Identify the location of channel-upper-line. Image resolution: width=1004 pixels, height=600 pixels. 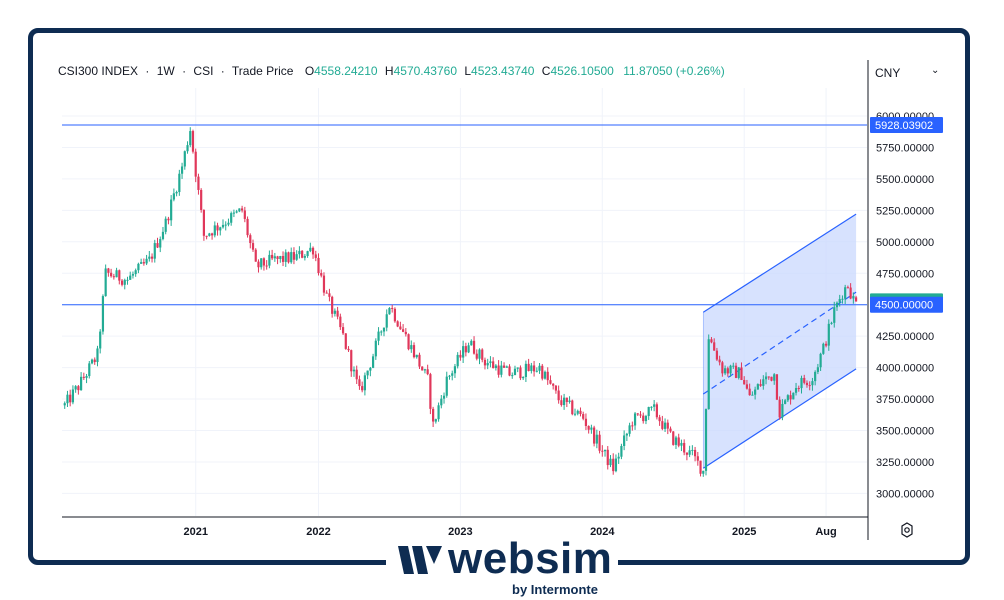
(779, 263).